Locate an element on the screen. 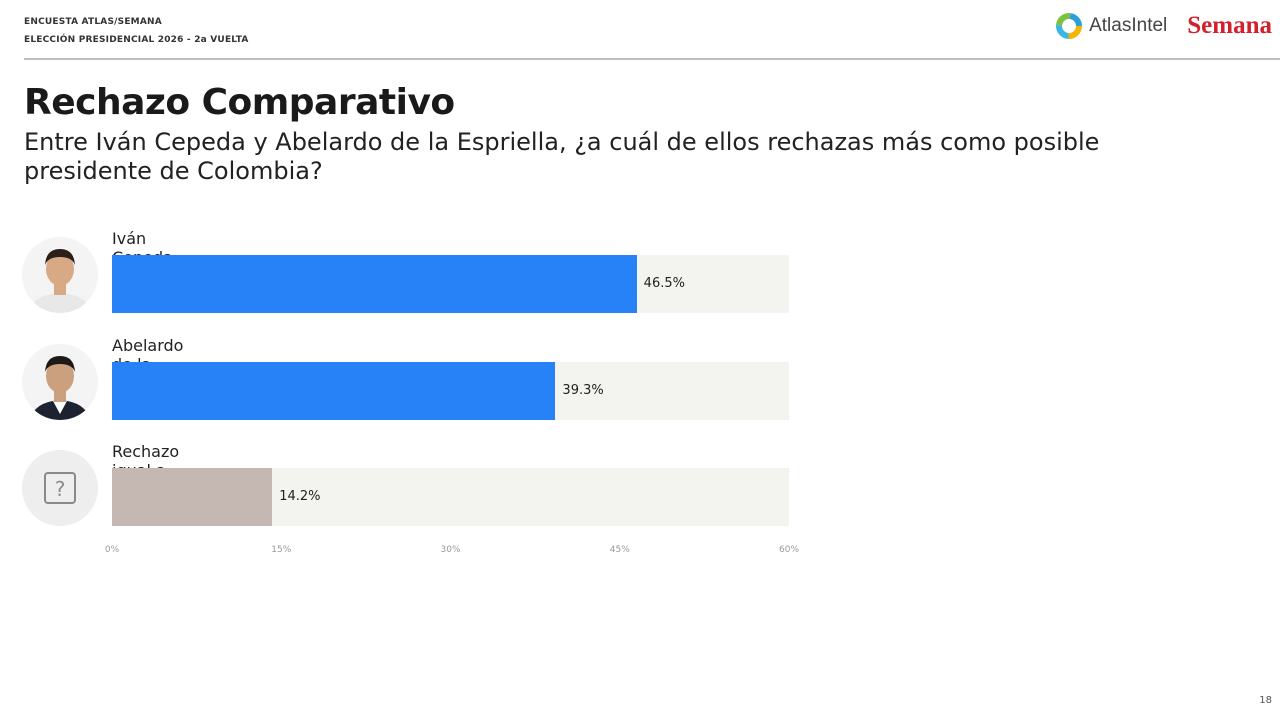 Image resolution: width=1280 pixels, height=720 pixels. brand-logos: AtlasIntel Semana is located at coordinates (1163, 26).